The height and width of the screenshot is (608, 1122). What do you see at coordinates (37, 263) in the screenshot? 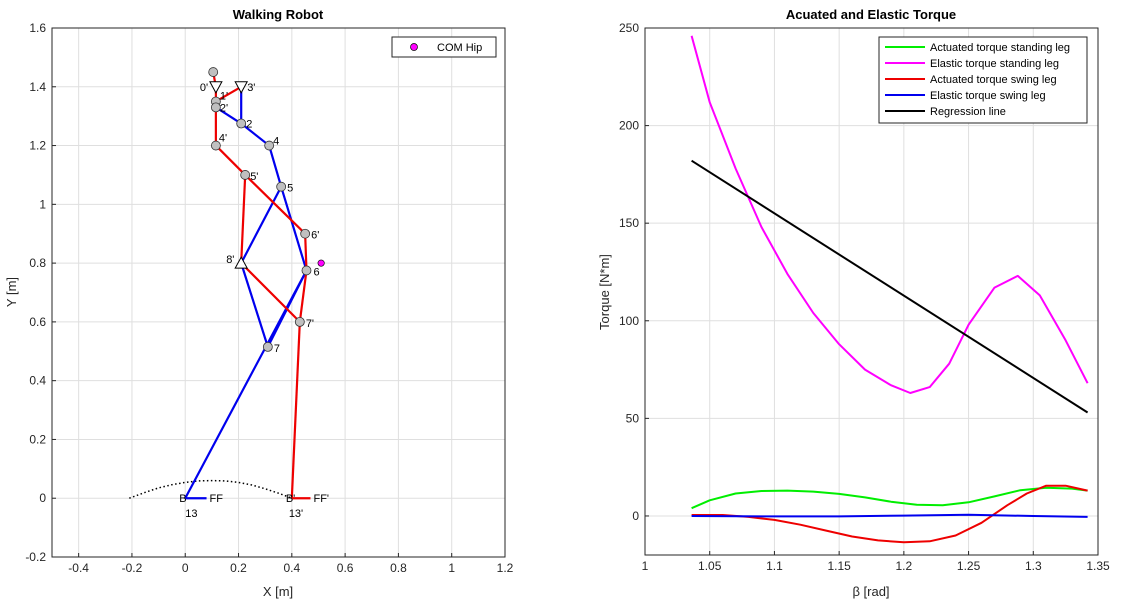
I see `left-y-tick-label: 0.8` at bounding box center [37, 263].